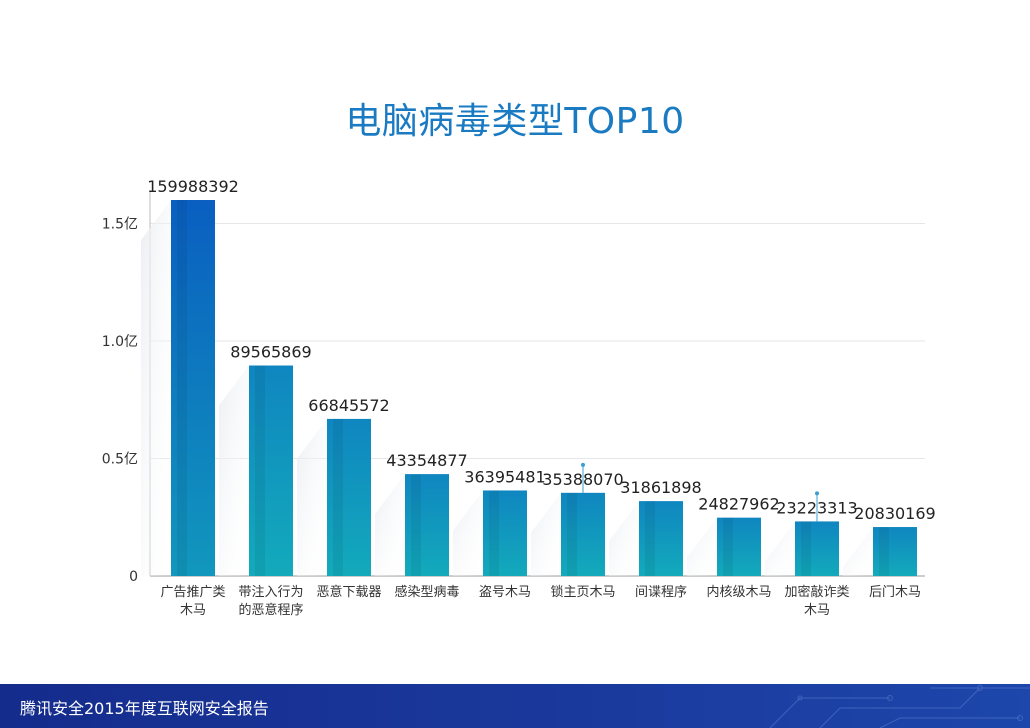 This screenshot has width=1030, height=728. Describe the element at coordinates (193, 186) in the screenshot. I see `value-label: 159988392` at that location.